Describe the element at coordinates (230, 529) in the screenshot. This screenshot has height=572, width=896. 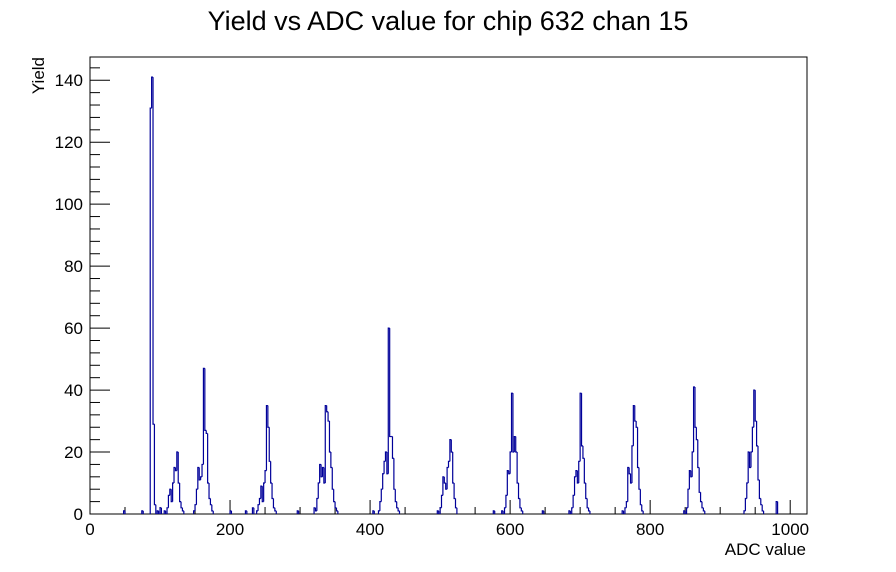
I see `x-tick-label: 200` at that location.